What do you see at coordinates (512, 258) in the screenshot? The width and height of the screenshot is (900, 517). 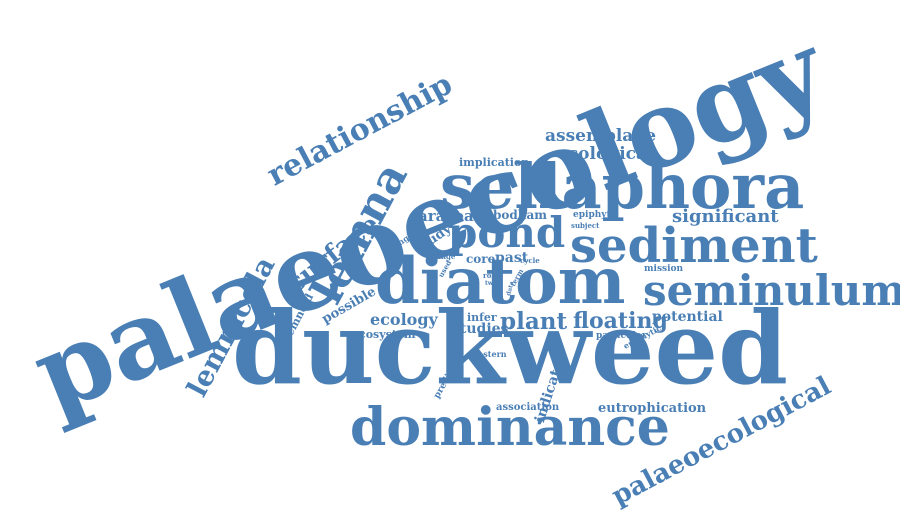 I see `word-past: past` at bounding box center [512, 258].